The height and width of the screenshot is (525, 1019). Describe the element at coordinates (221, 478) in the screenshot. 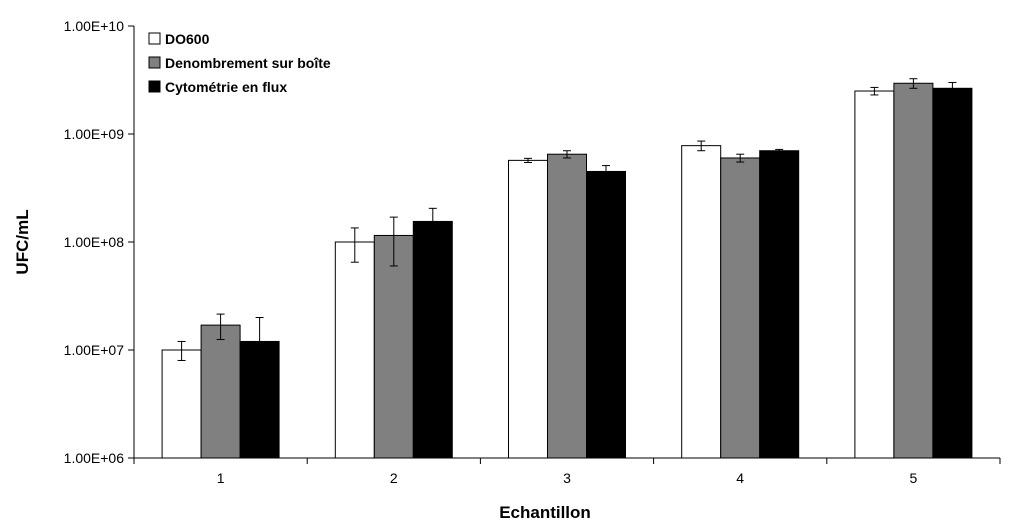

I see `x-tick-label: 1` at that location.